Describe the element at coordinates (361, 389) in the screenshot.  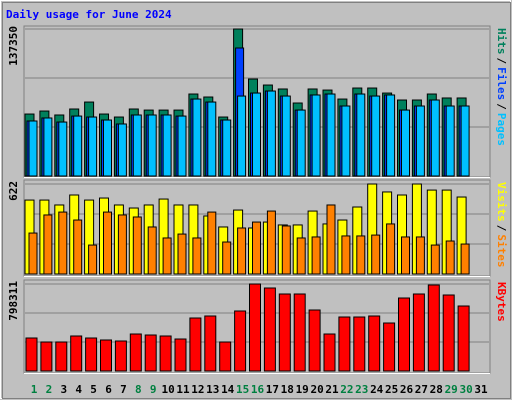
I see `x-tick-label: 23` at that location.